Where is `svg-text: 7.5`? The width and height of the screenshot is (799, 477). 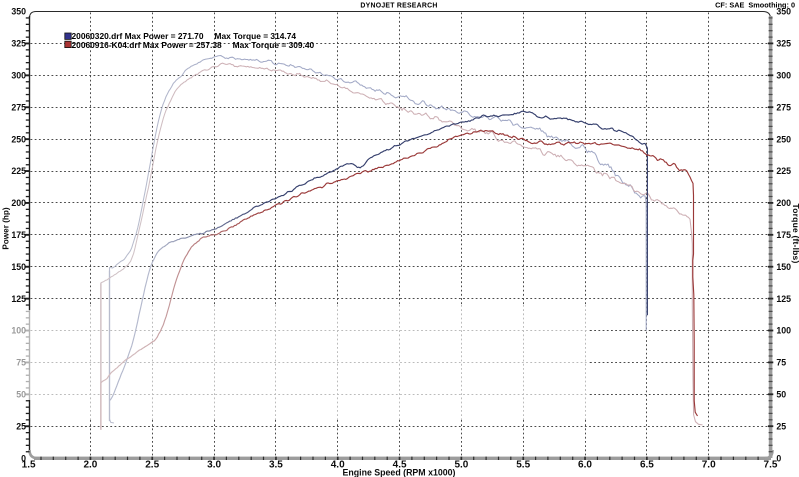
svg-text: 7.5 is located at coordinates (771, 465).